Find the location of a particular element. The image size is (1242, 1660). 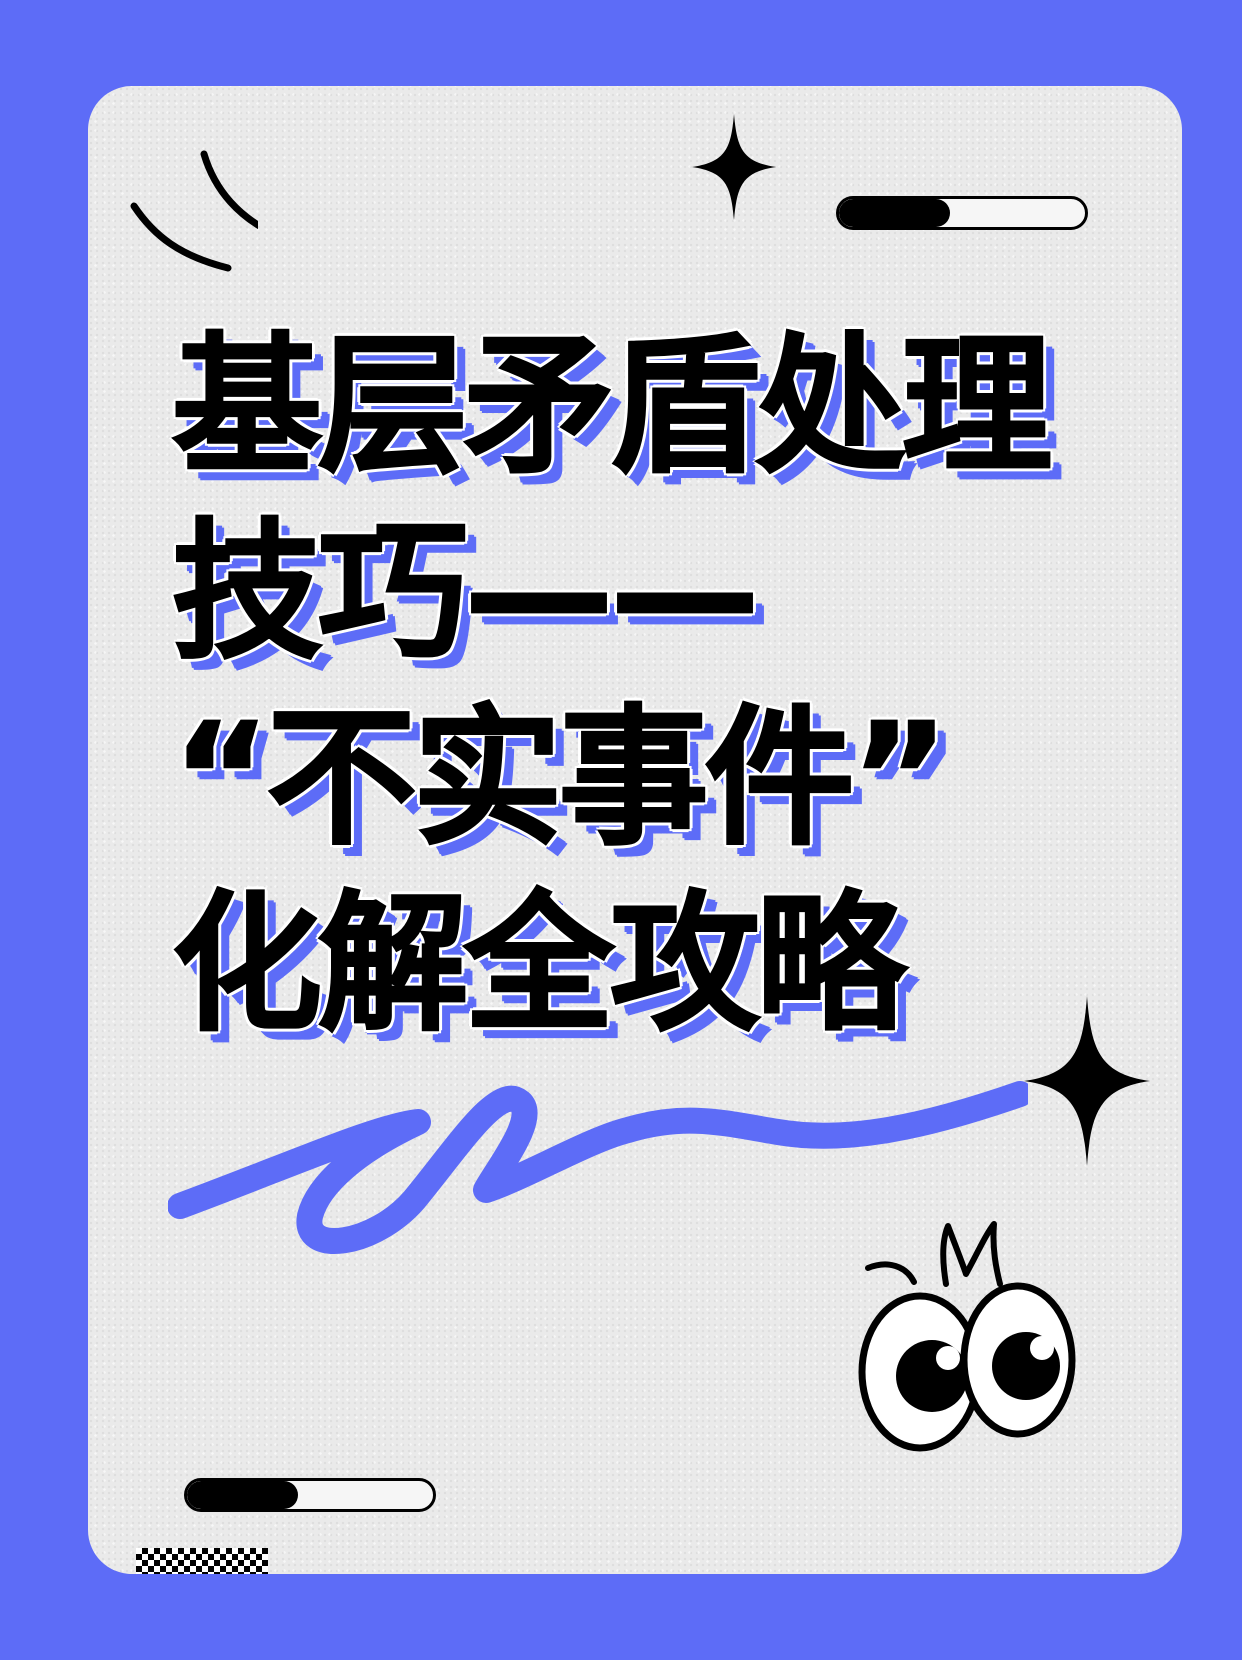

title-line-1: 基层矛盾处理 is located at coordinates (612, 407).